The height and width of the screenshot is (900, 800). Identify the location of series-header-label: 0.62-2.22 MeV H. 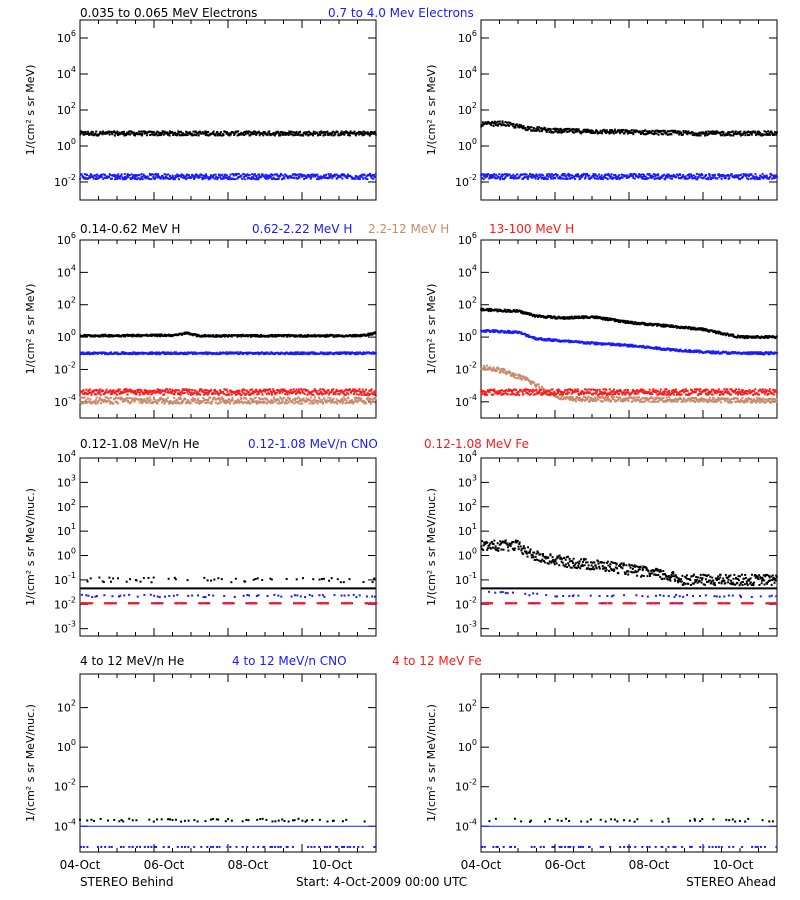
(302, 229).